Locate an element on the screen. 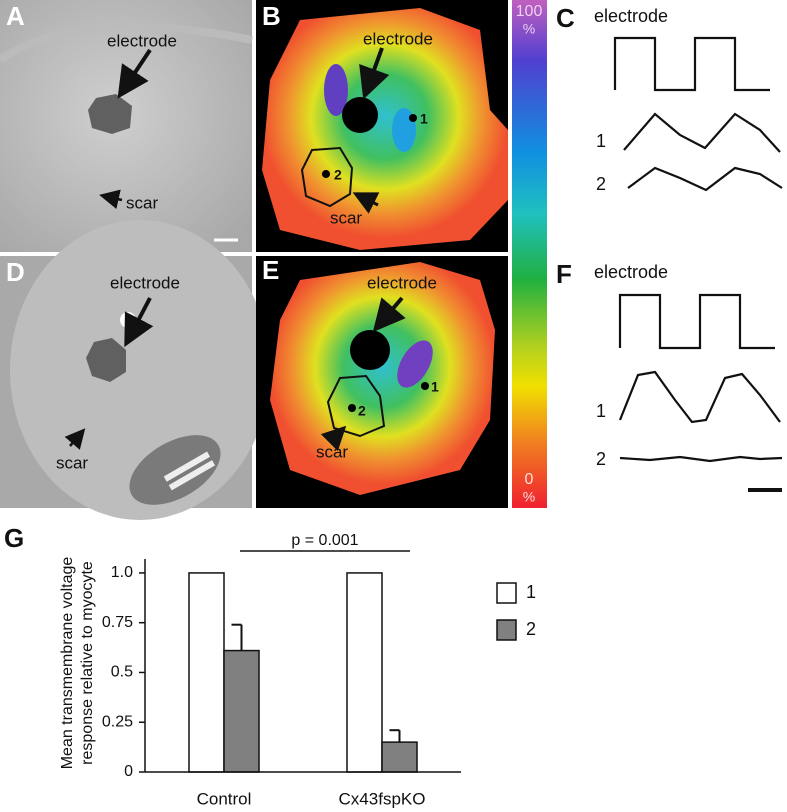 The width and height of the screenshot is (787, 812). y-tick-label: 0.5 is located at coordinates (122, 672).